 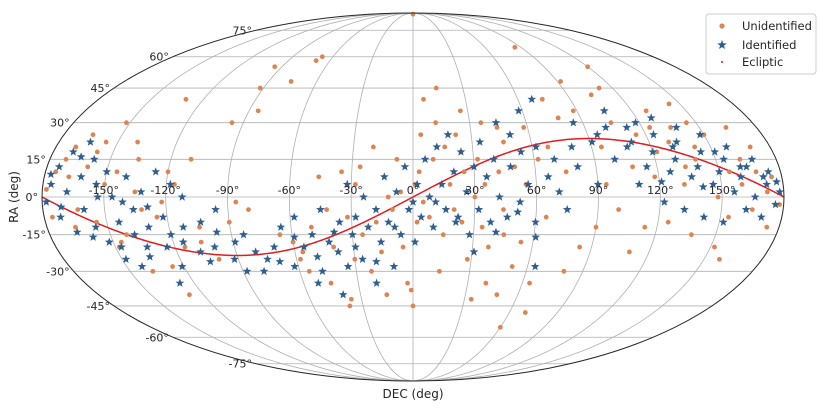 I want to click on y-tick-label: -45°, so click(x=98, y=306).